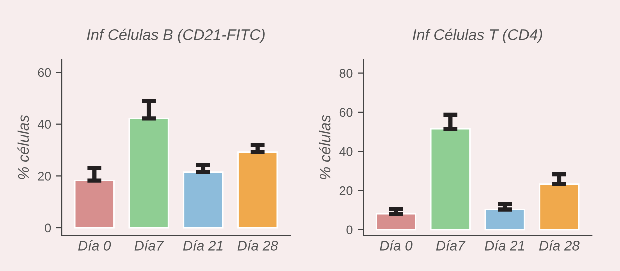 This screenshot has height=271, width=620. Describe the element at coordinates (346, 73) in the screenshot. I see `y-tick-label: 80` at that location.